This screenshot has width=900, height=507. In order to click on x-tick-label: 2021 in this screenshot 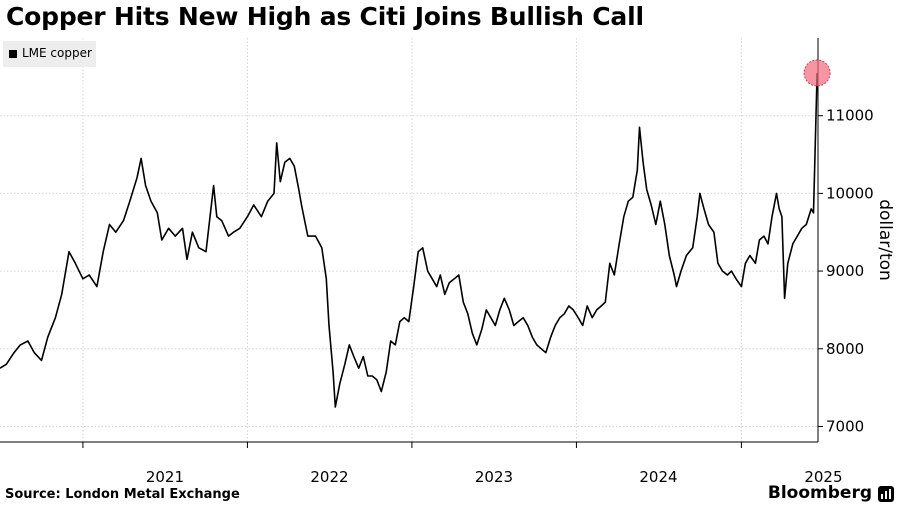, I will do `click(165, 477)`.